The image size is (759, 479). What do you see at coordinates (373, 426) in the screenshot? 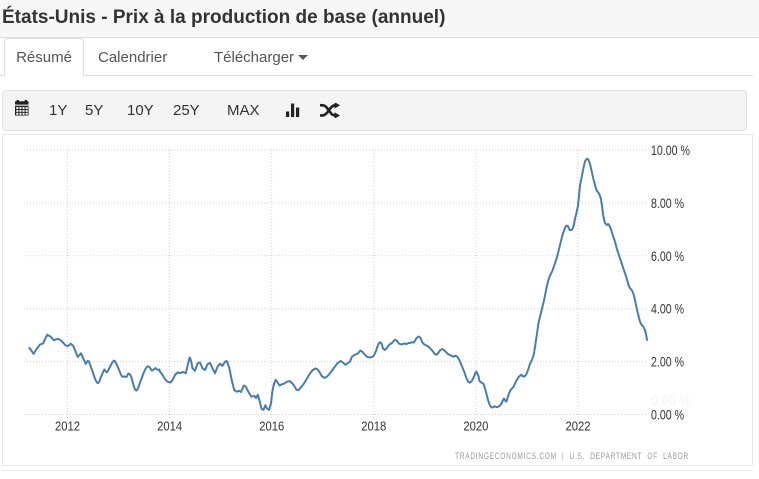
I see `svg-text: 2018` at bounding box center [373, 426].